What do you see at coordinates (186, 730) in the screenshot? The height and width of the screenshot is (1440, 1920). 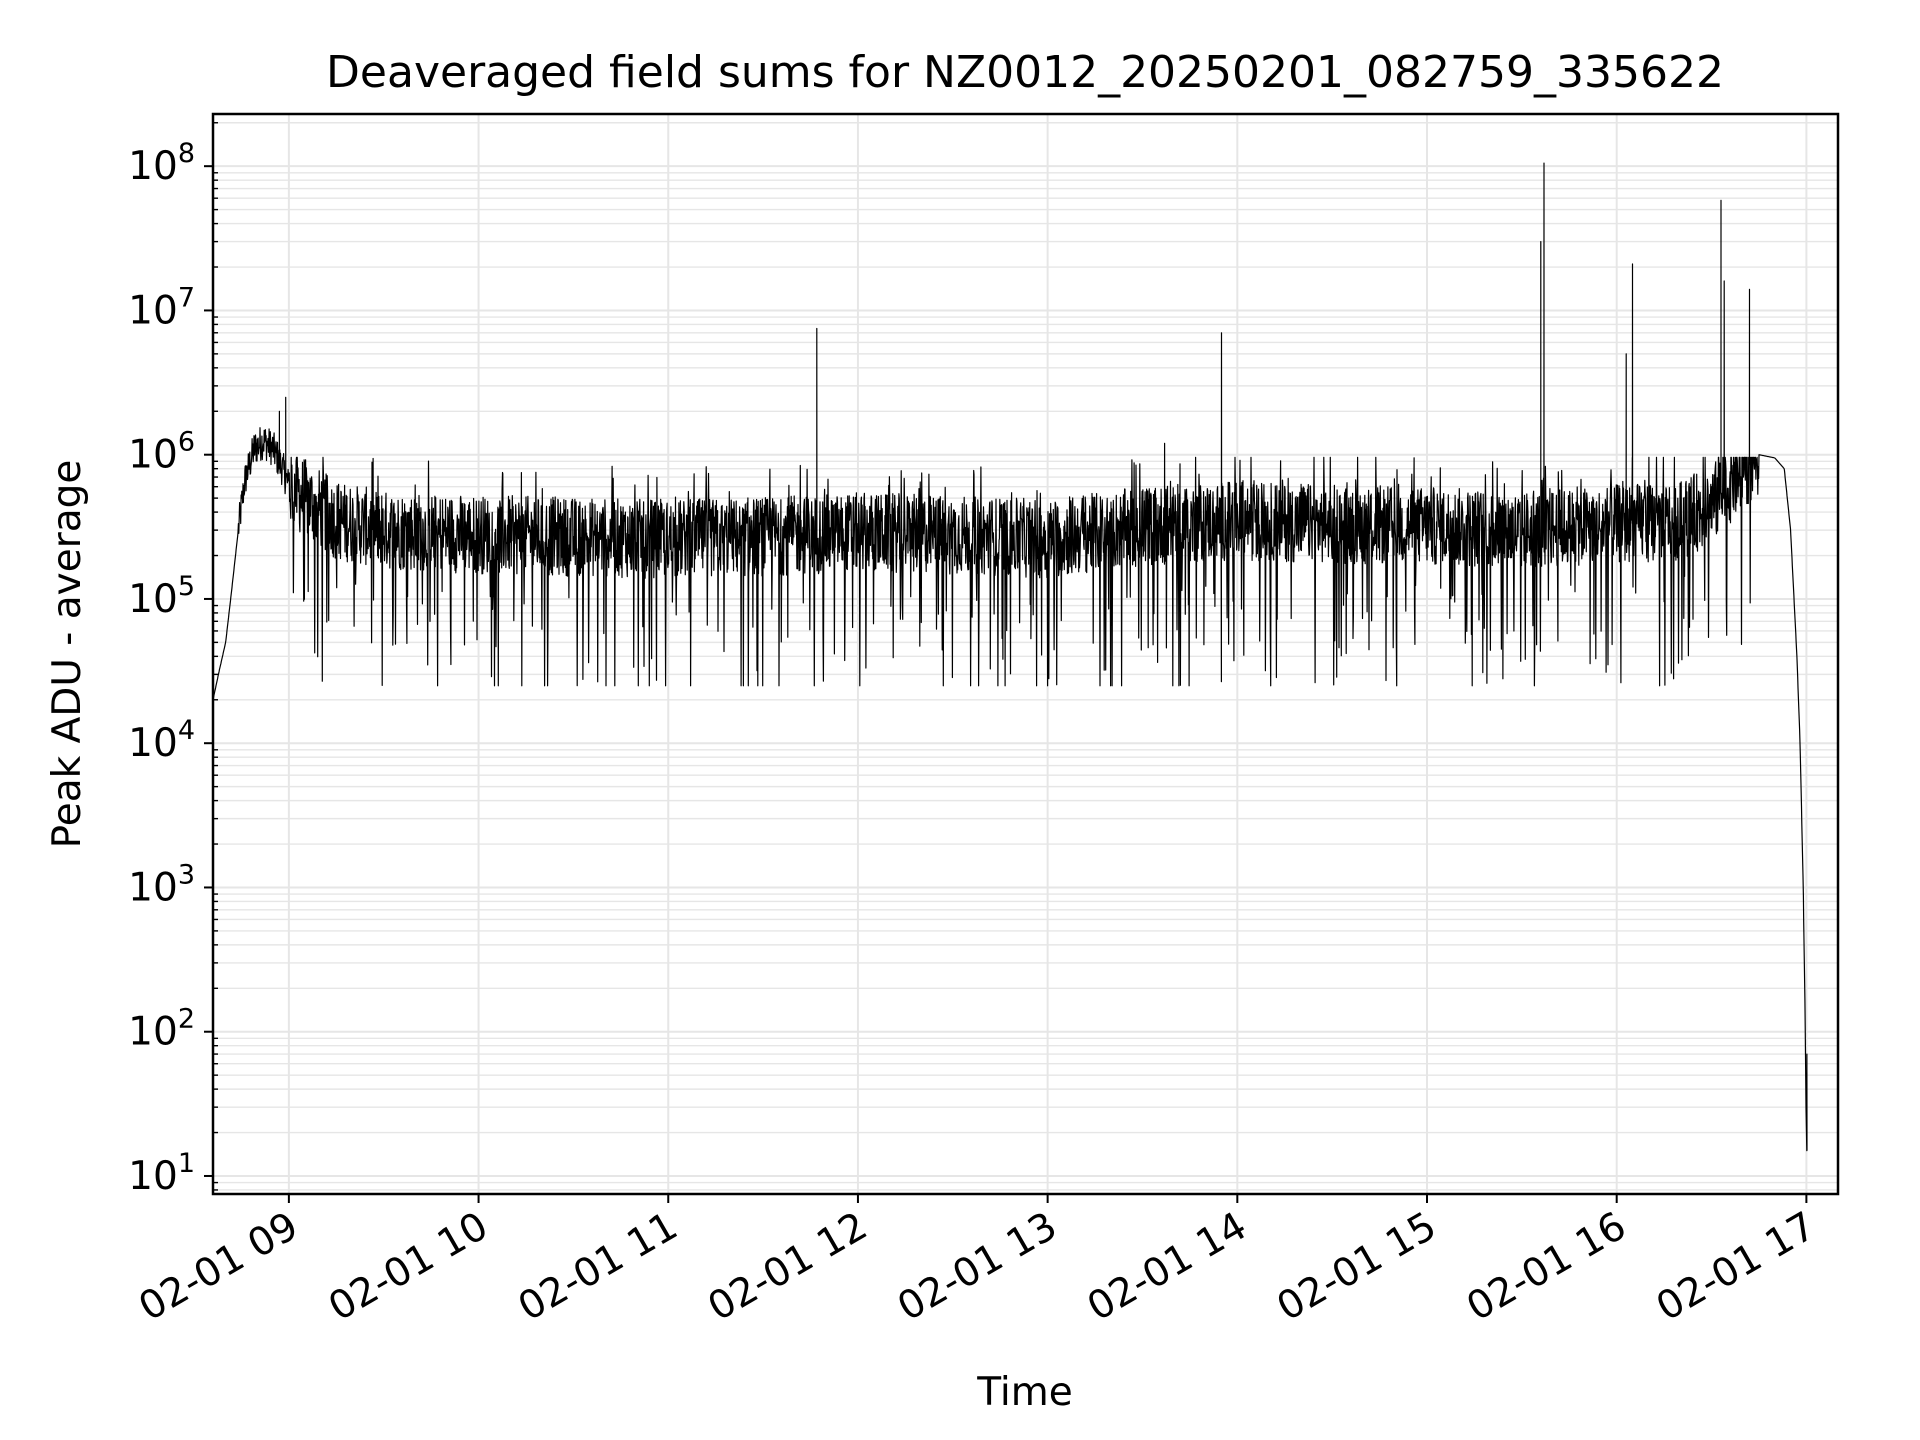 I see `y-tick-exponent: 4` at bounding box center [186, 730].